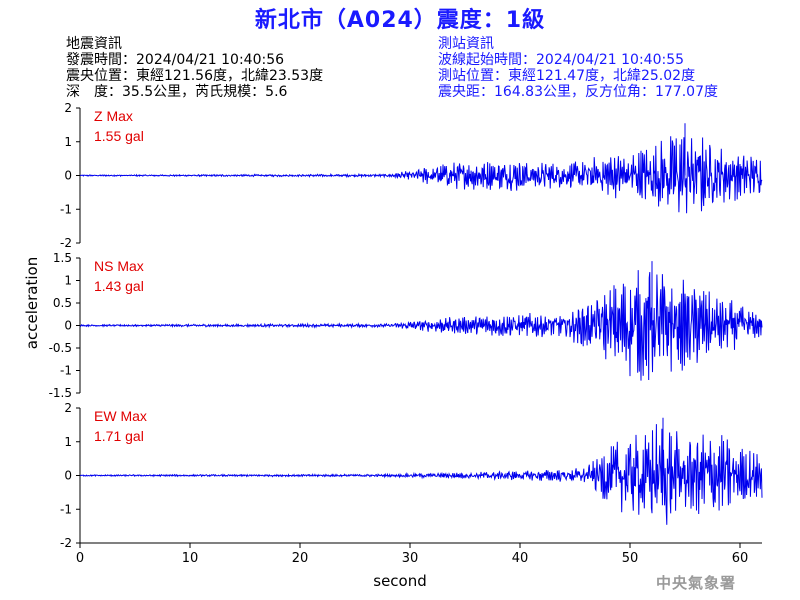 The width and height of the screenshot is (800, 600). What do you see at coordinates (696, 583) in the screenshot?
I see `agency-label: 中央氣象署` at bounding box center [696, 583].